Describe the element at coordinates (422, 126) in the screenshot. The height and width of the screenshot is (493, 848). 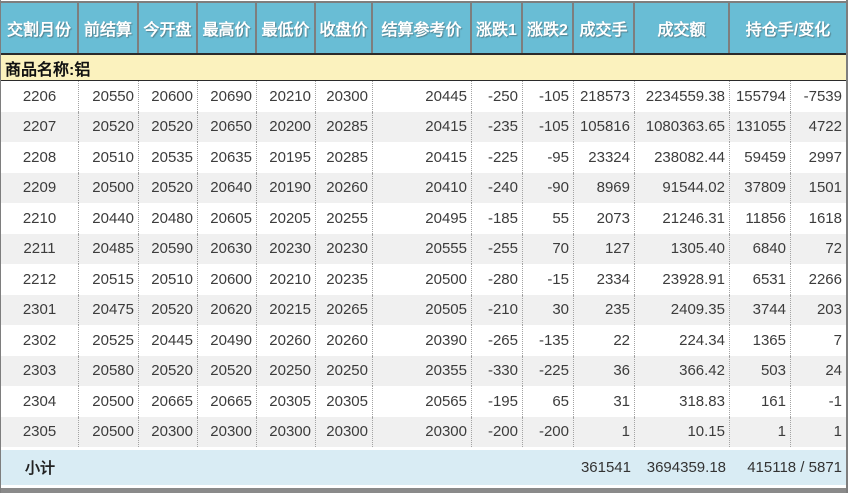
I see `cell-settlement-ref-price: 20415` at that location.